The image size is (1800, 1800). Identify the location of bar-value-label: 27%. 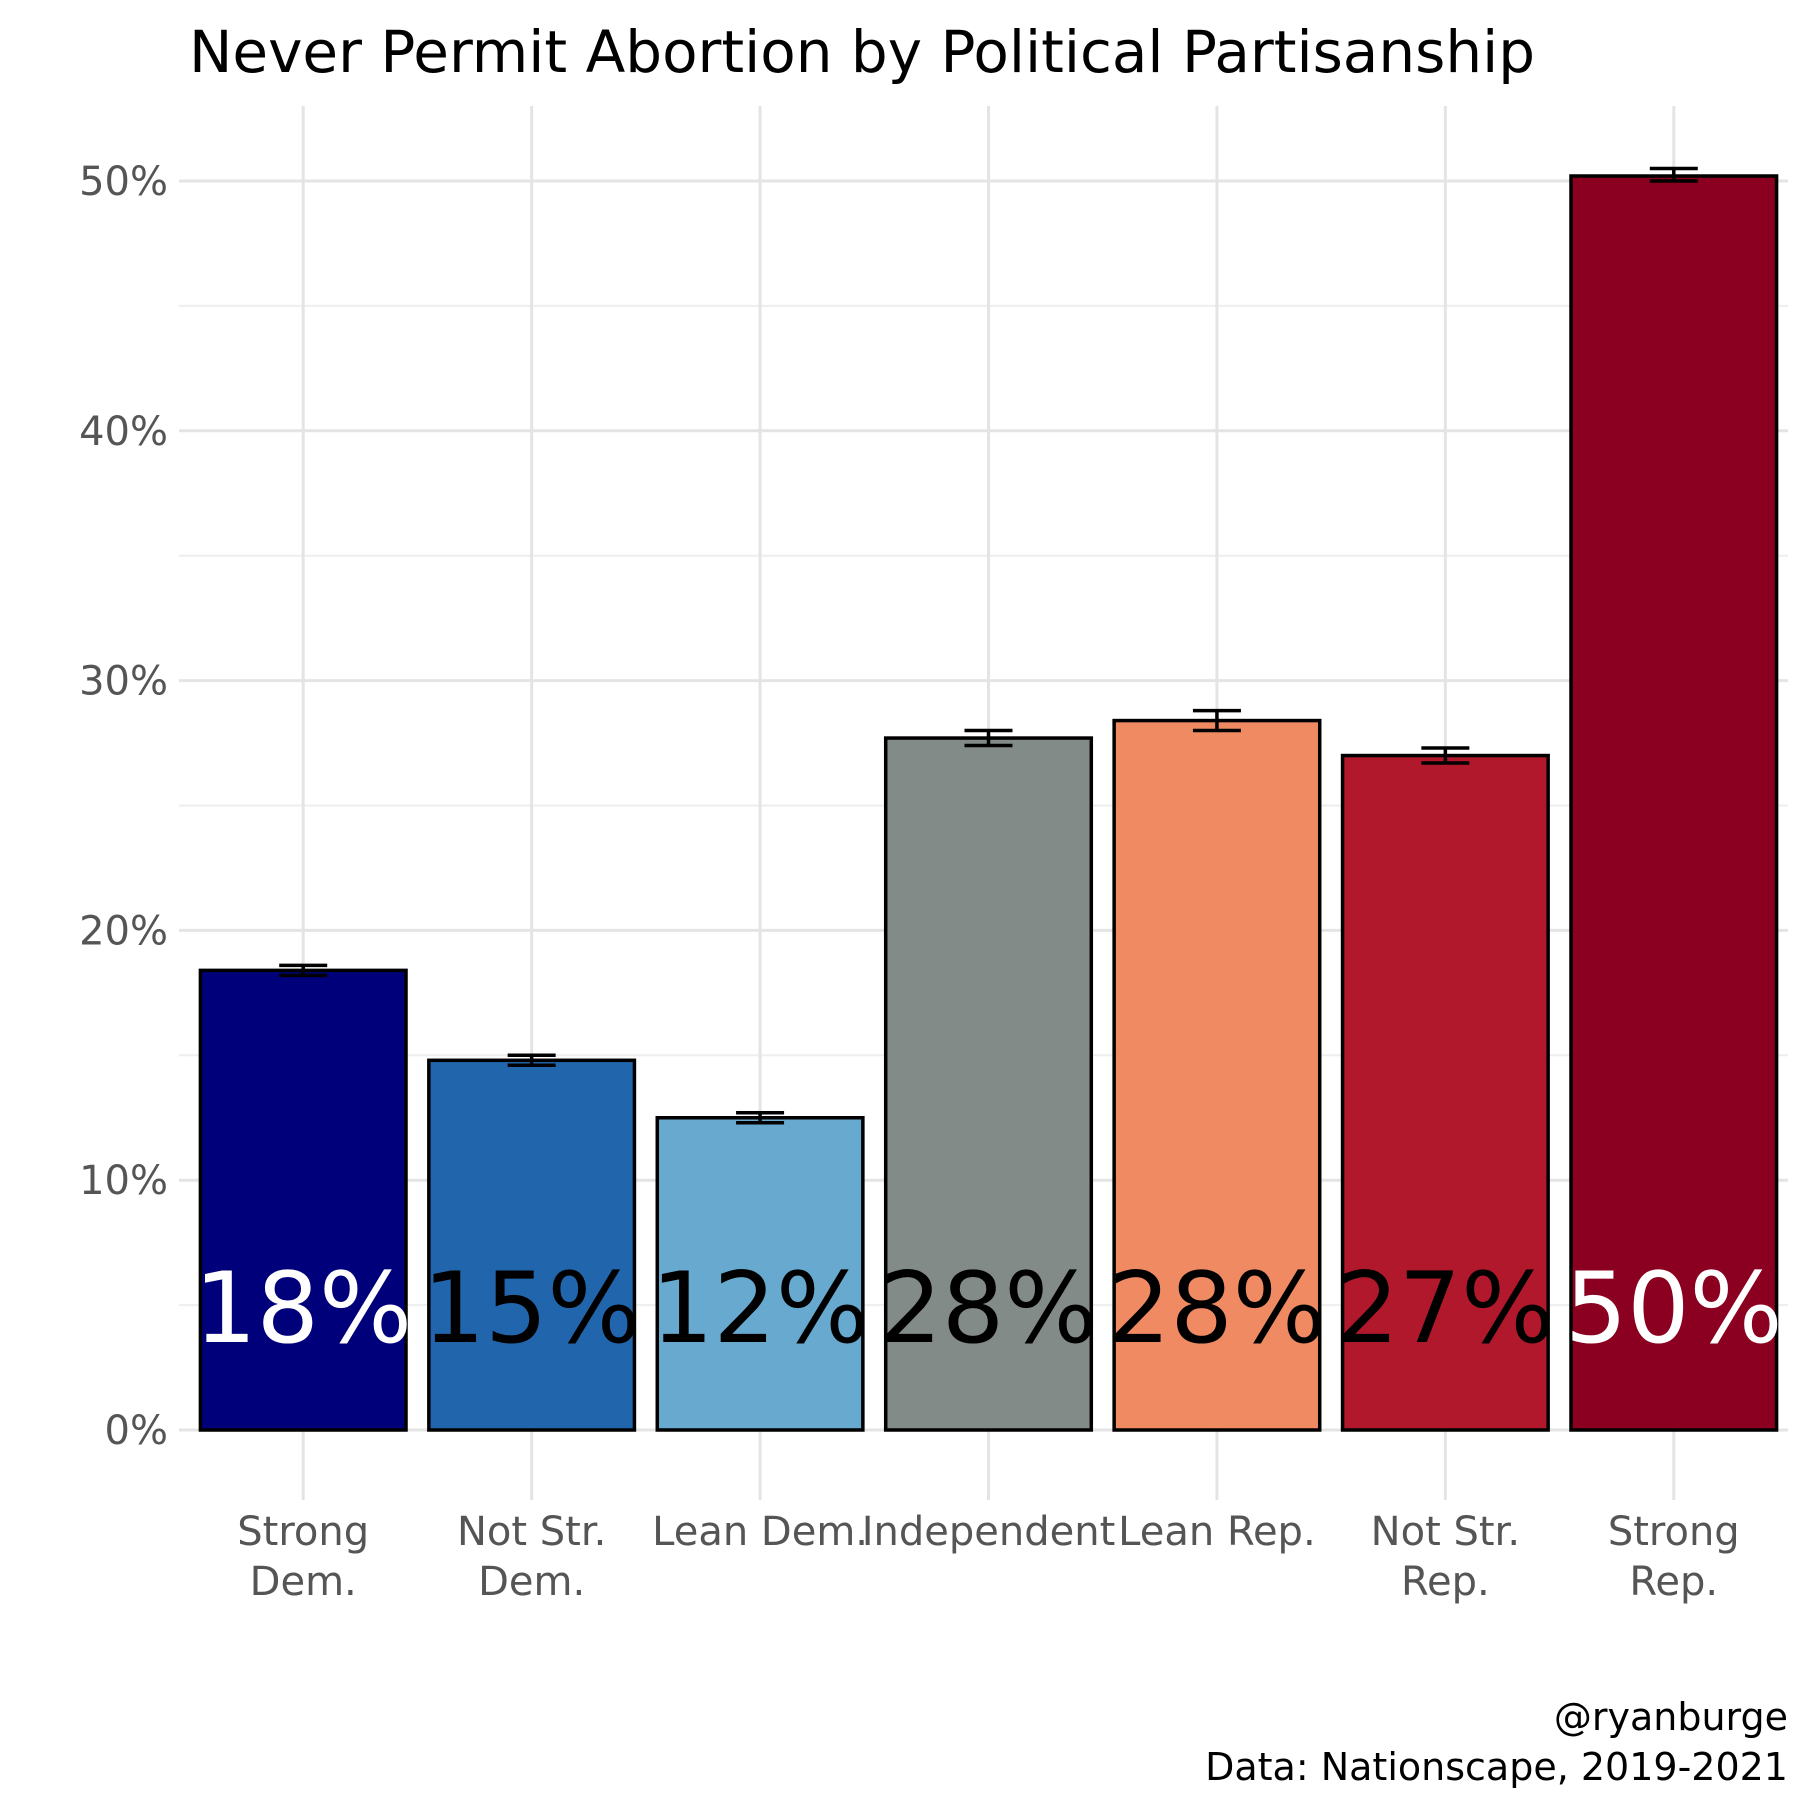
(1445, 1309).